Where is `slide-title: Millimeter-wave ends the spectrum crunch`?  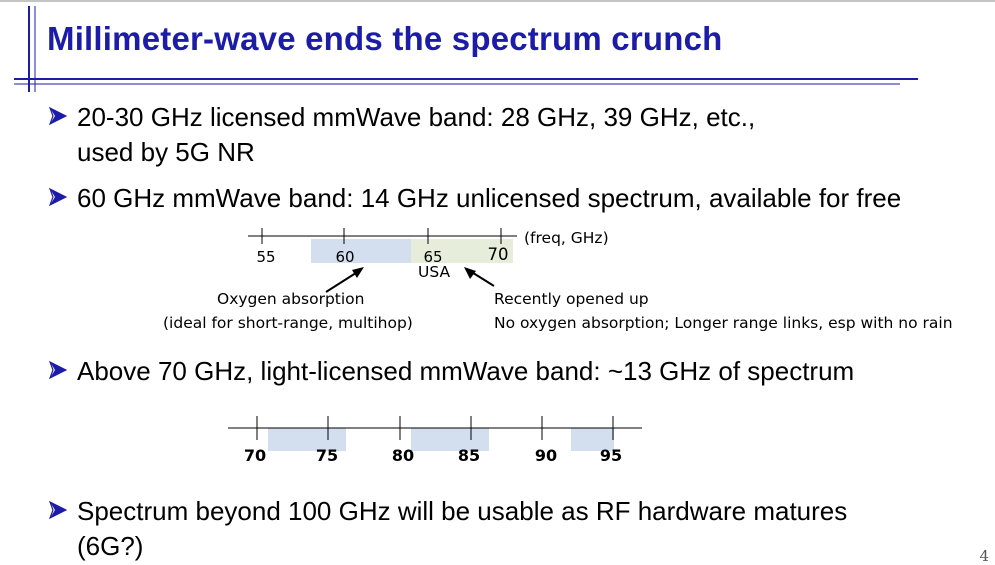
slide-title: Millimeter-wave ends the spectrum crunch is located at coordinates (385, 38).